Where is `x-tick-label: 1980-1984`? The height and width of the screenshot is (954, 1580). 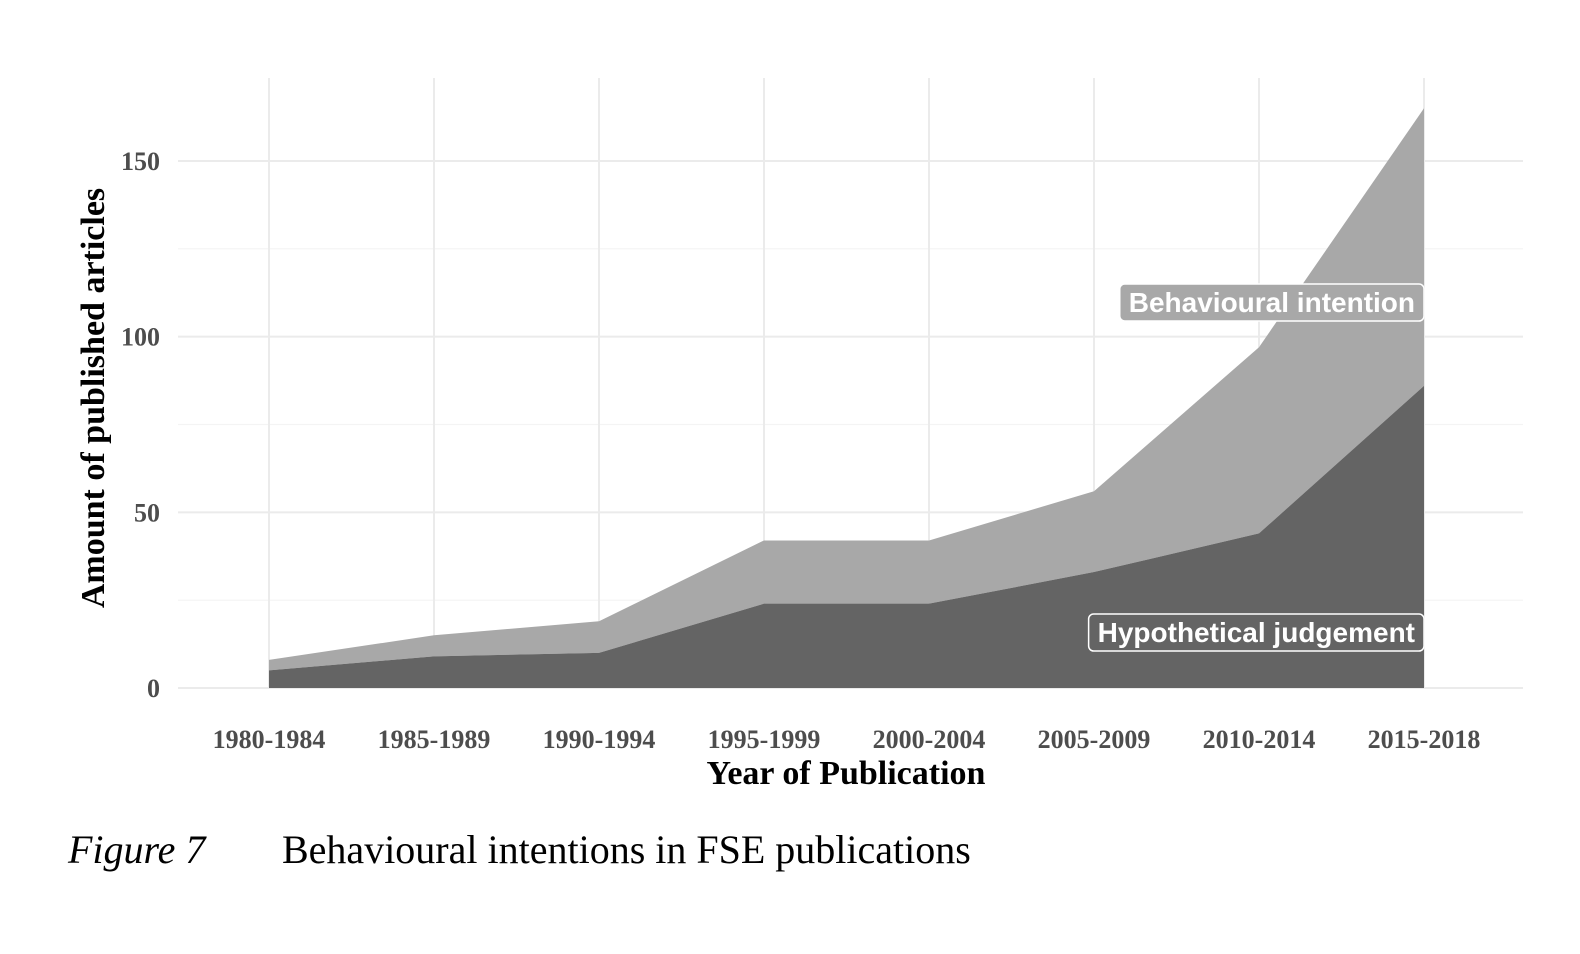 x-tick-label: 1980-1984 is located at coordinates (269, 739).